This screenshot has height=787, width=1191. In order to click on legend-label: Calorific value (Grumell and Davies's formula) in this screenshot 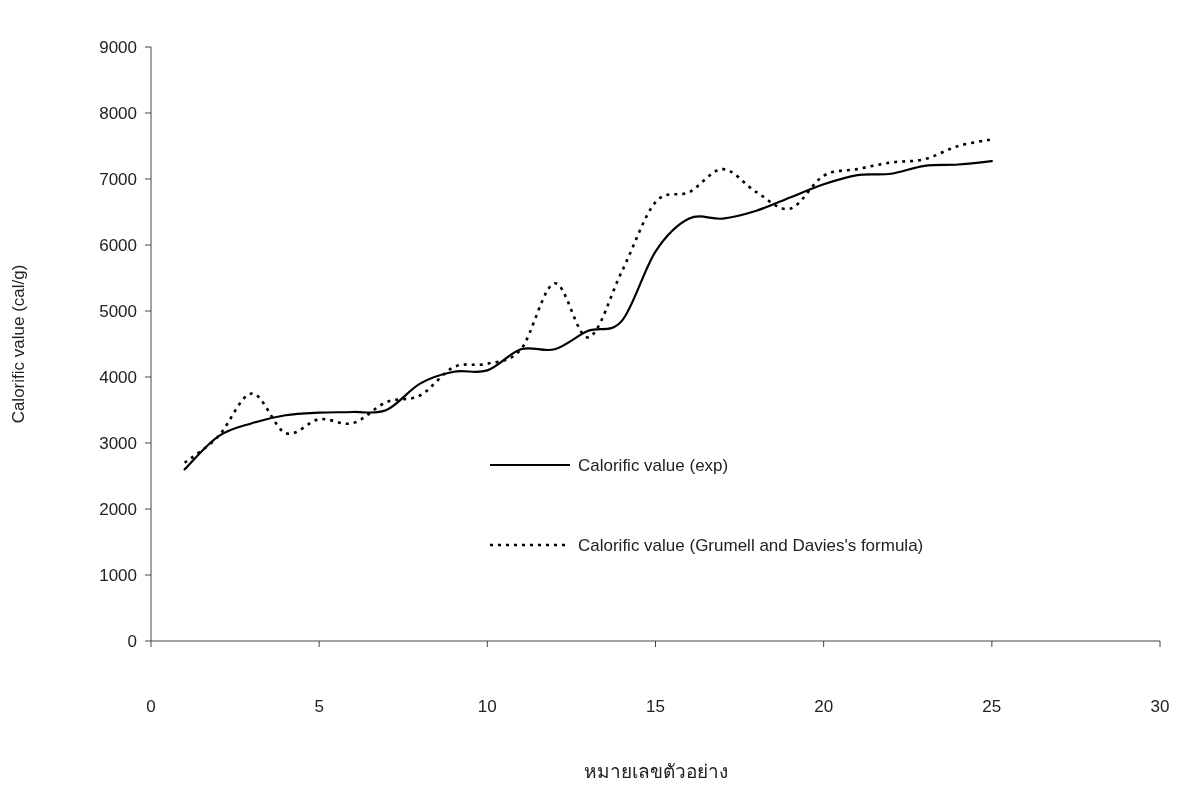, I will do `click(751, 545)`.